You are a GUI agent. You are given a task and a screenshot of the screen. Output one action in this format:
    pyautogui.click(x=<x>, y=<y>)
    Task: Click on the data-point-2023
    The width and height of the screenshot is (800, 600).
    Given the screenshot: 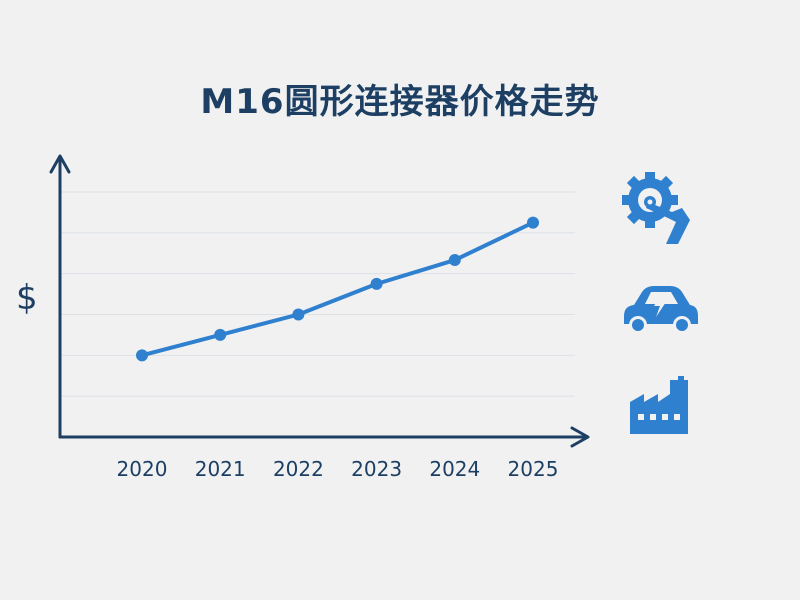 What is the action you would take?
    pyautogui.click(x=376, y=283)
    